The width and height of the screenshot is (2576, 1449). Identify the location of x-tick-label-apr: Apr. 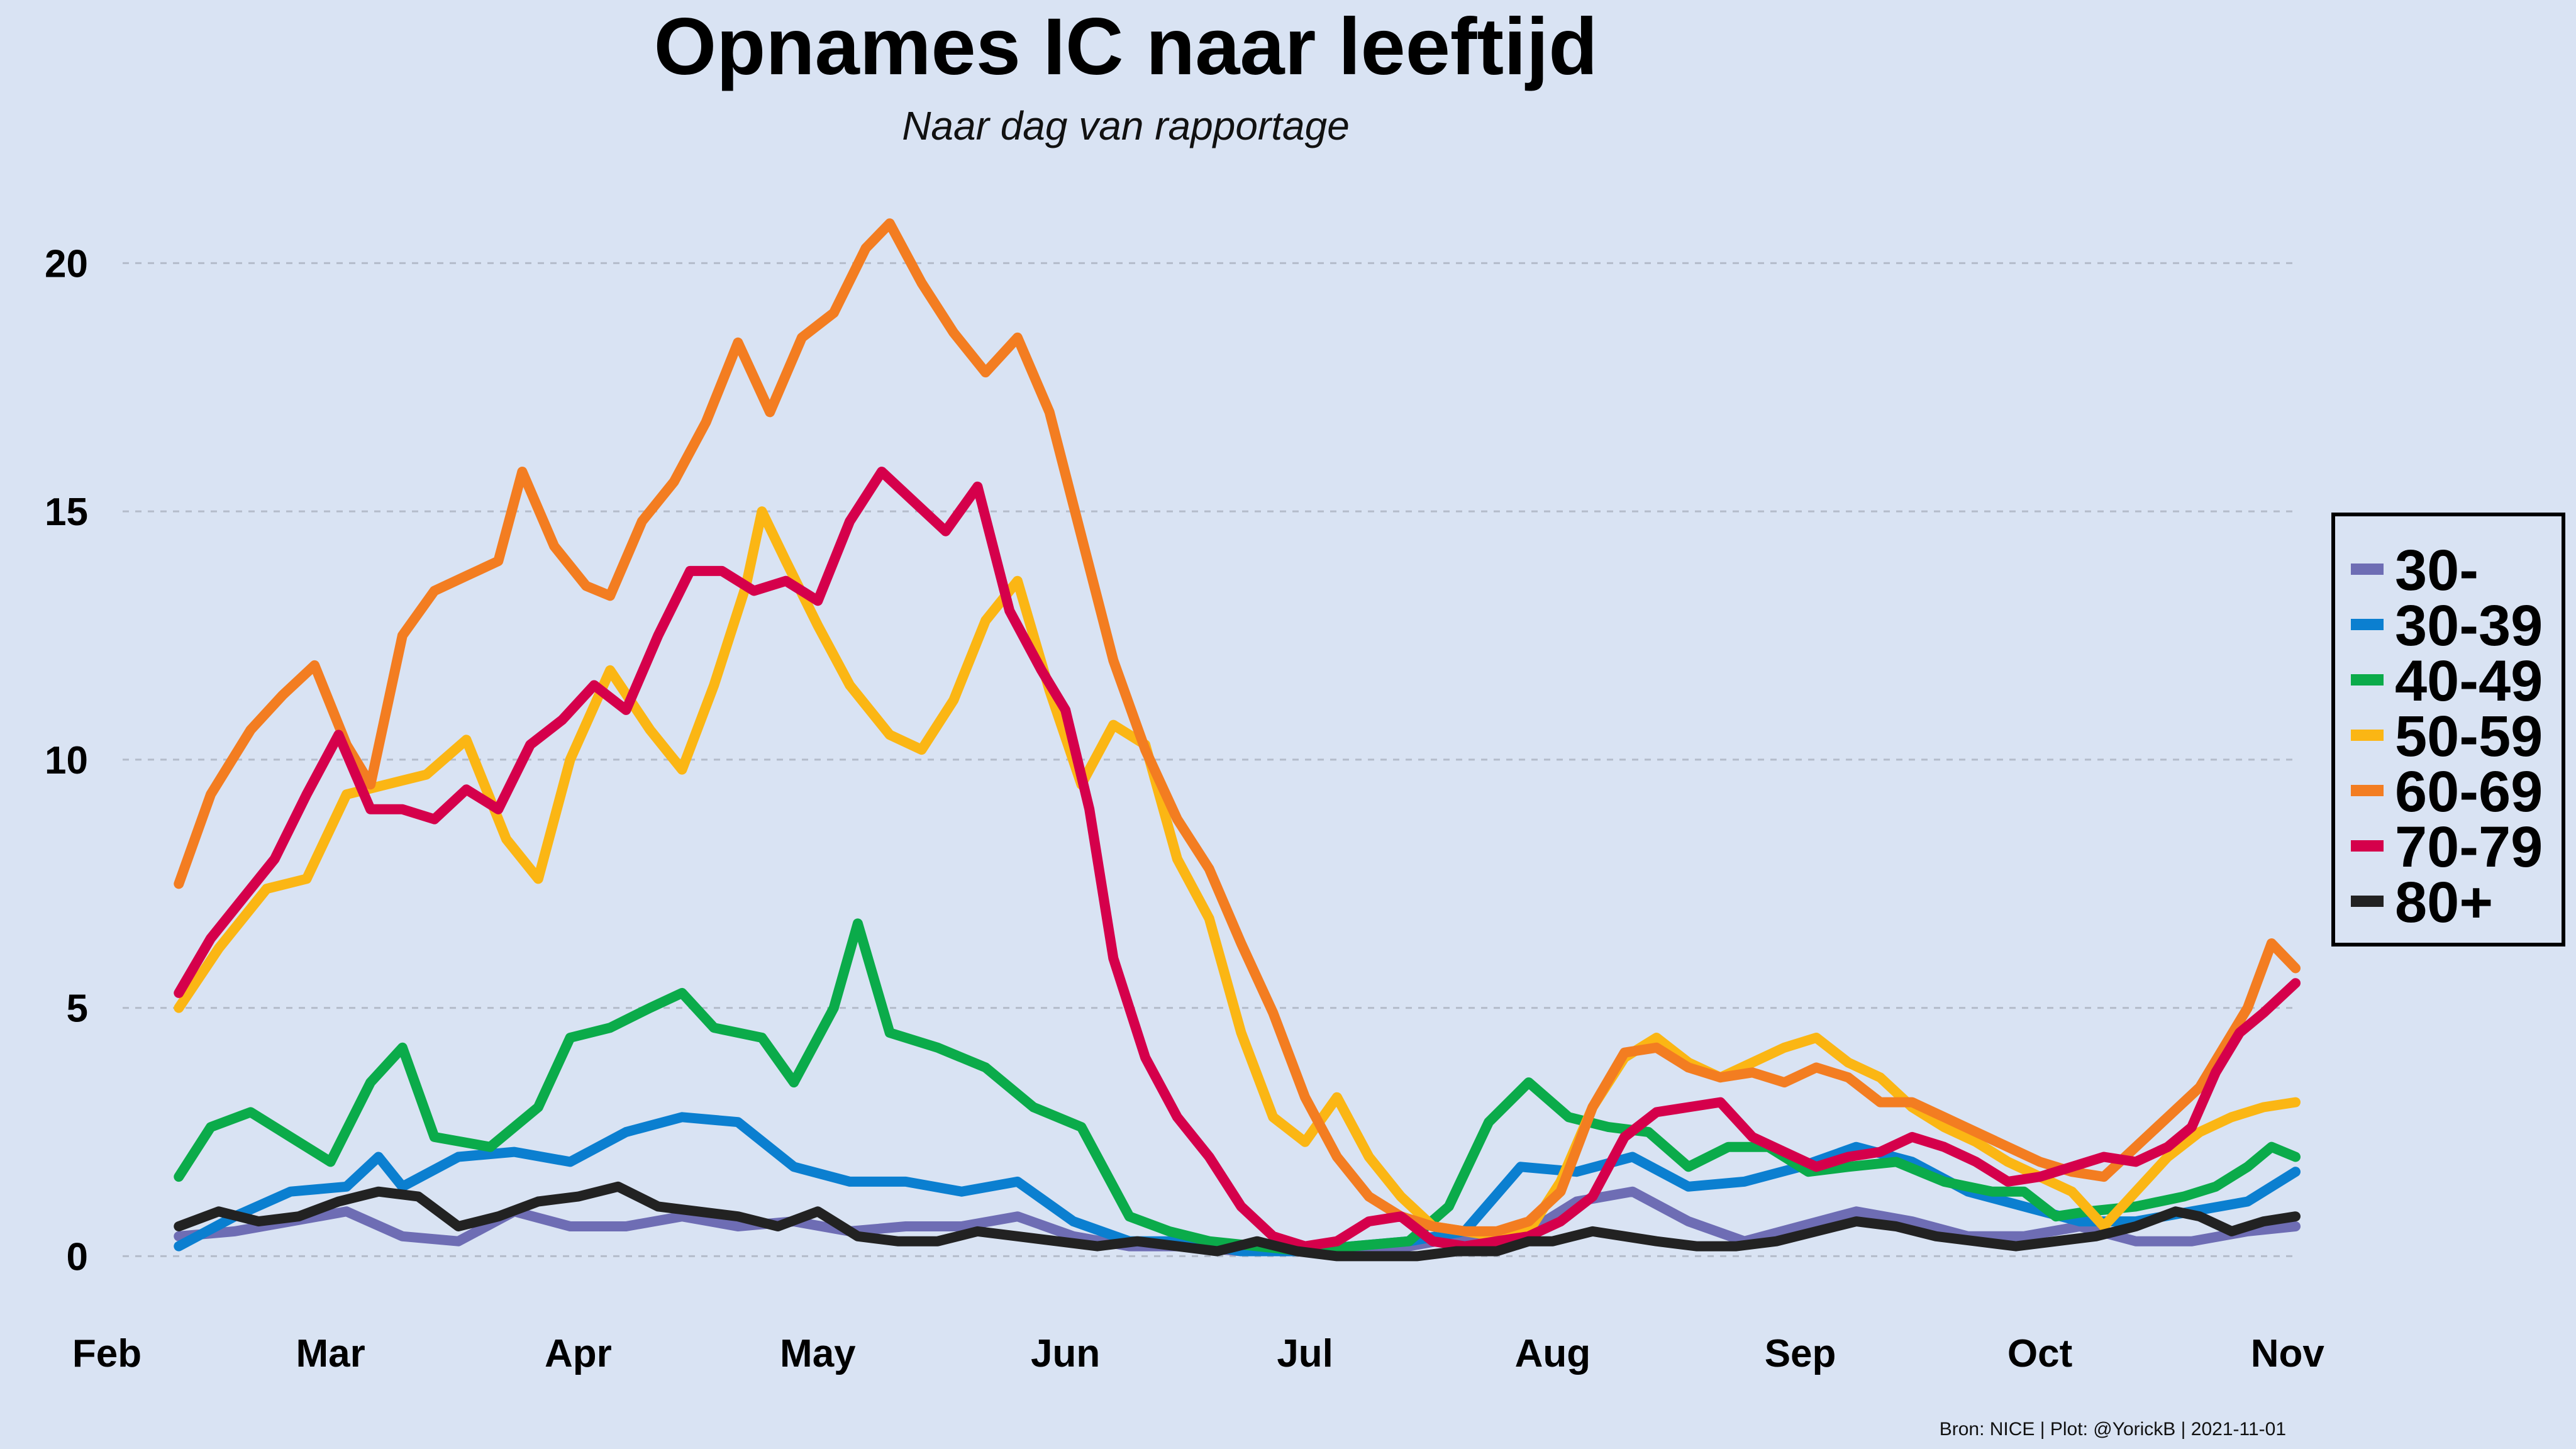
(578, 1353).